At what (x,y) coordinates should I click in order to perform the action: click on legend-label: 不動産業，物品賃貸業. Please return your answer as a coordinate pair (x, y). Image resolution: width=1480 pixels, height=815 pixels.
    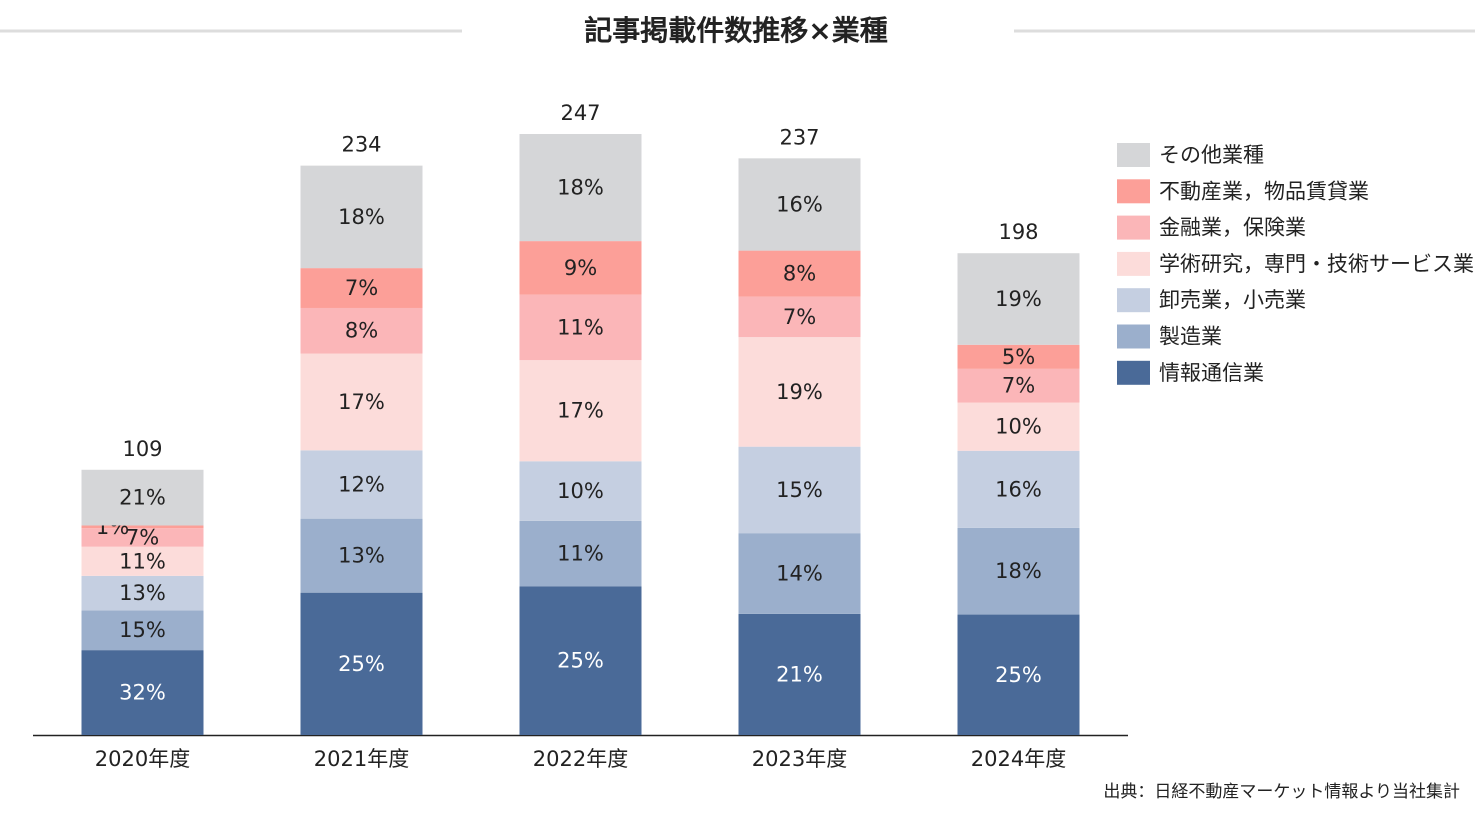
    Looking at the image, I should click on (1264, 191).